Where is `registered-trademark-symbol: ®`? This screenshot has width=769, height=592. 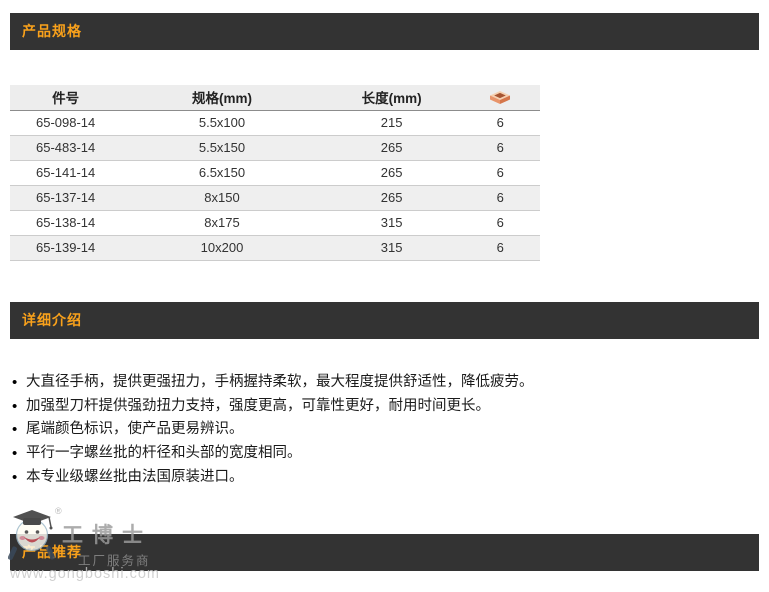
registered-trademark-symbol: ® is located at coordinates (58, 511).